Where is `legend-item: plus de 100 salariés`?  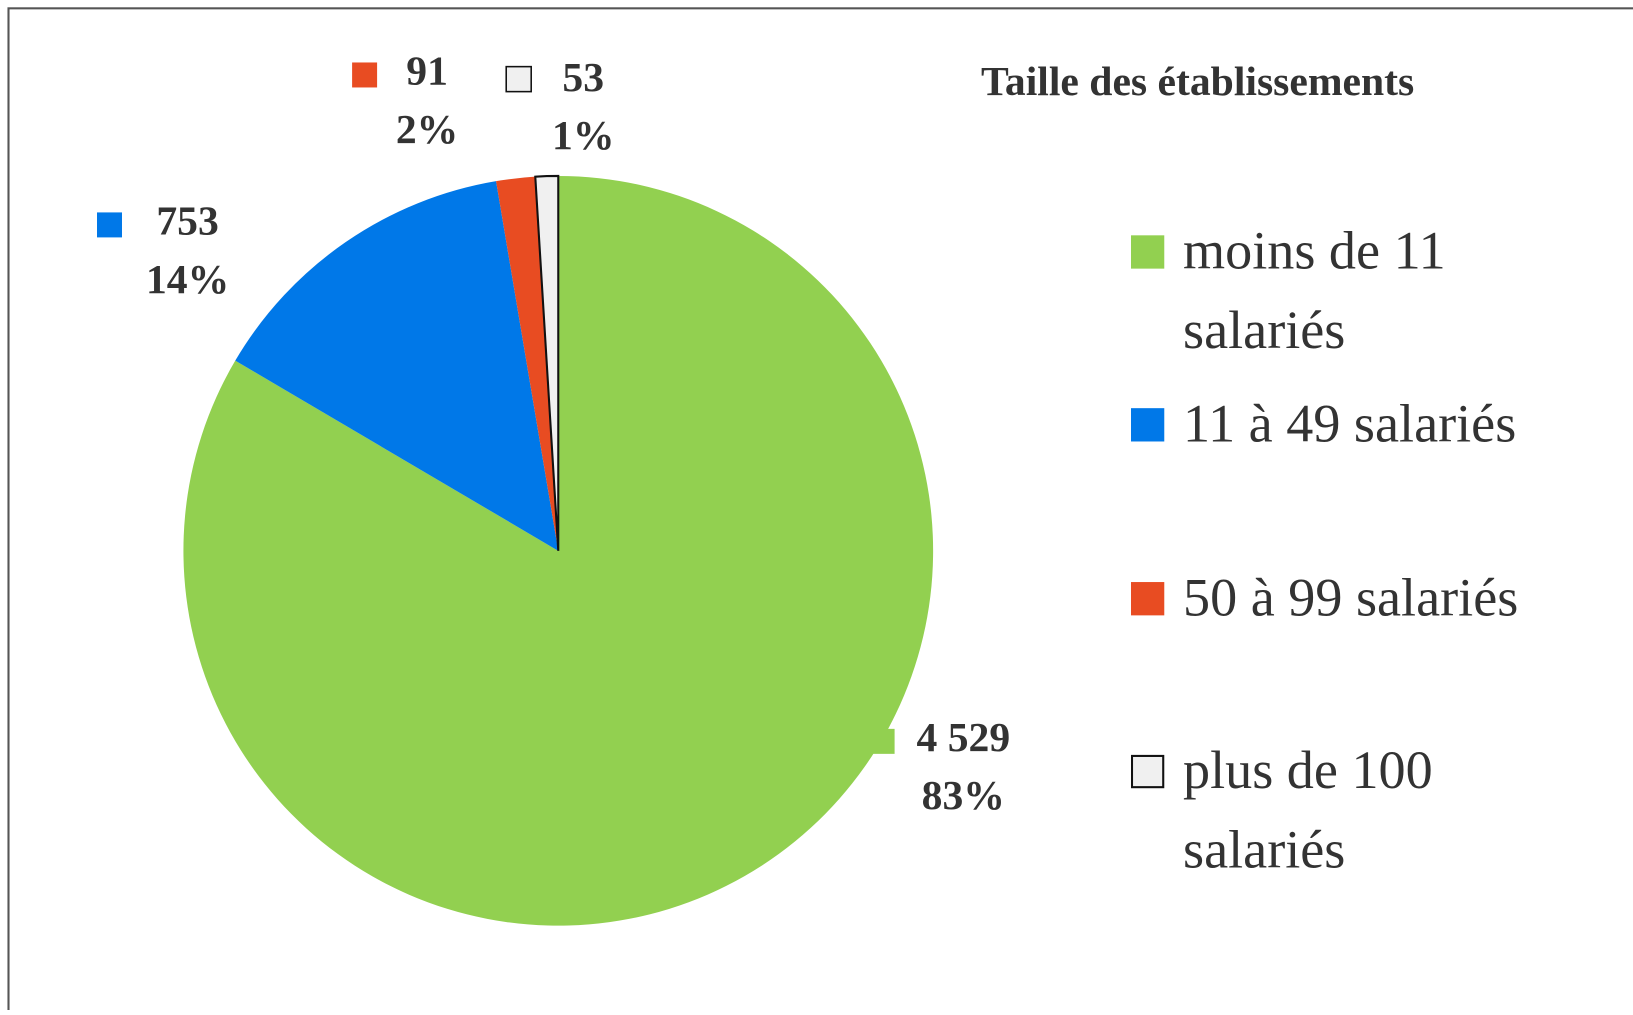
legend-item: plus de 100 salariés is located at coordinates (1360, 811).